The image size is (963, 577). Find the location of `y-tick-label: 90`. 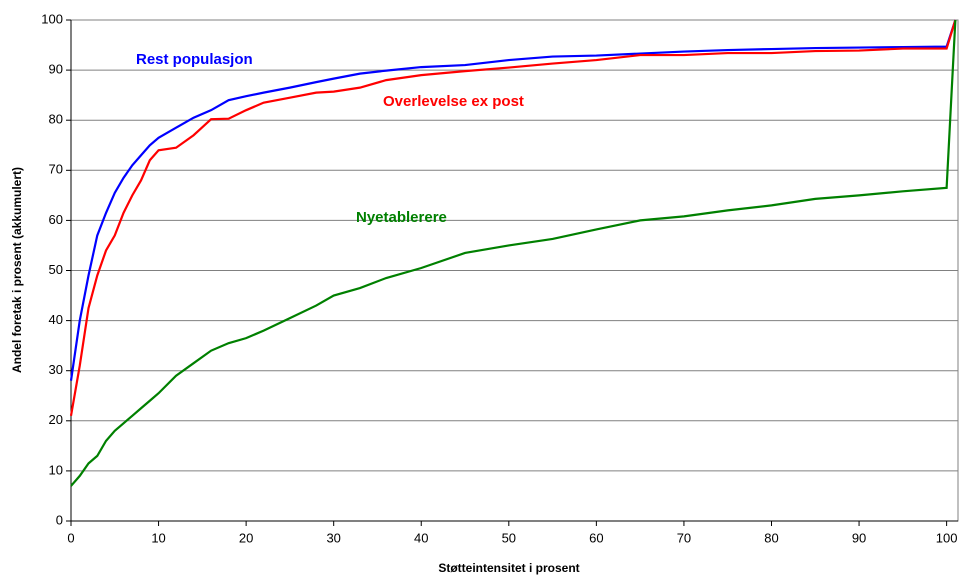

y-tick-label: 90 is located at coordinates (56, 69).